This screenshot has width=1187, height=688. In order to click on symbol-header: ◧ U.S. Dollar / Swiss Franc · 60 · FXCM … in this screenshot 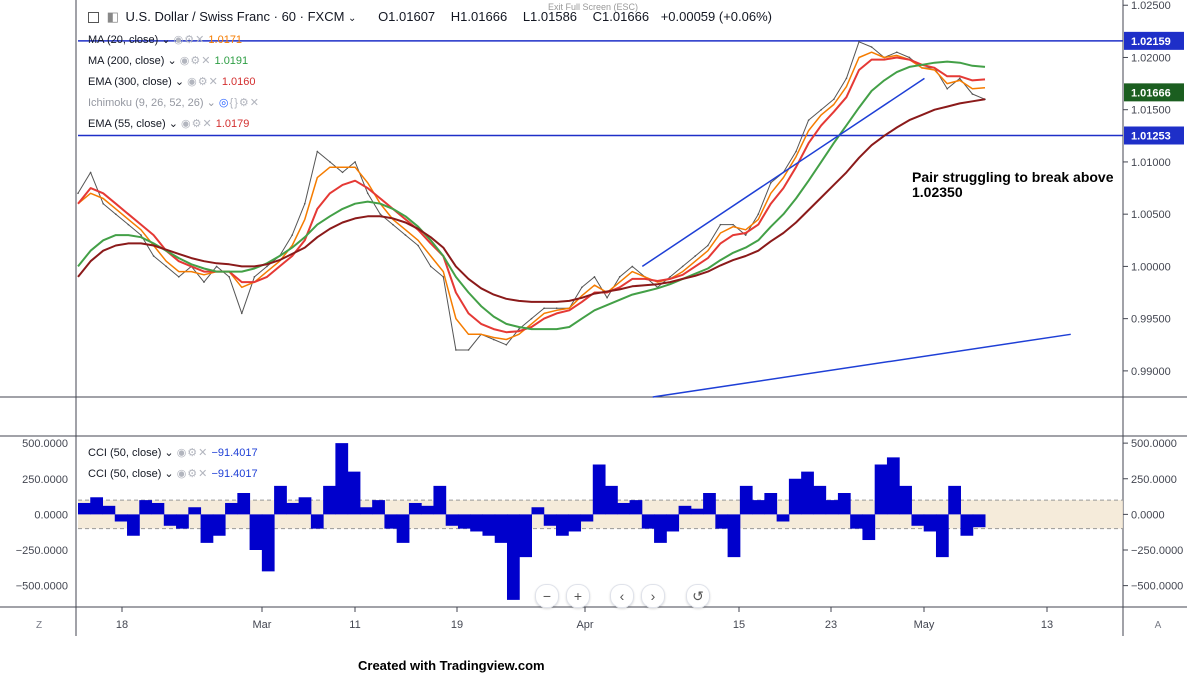, I will do `click(430, 17)`.